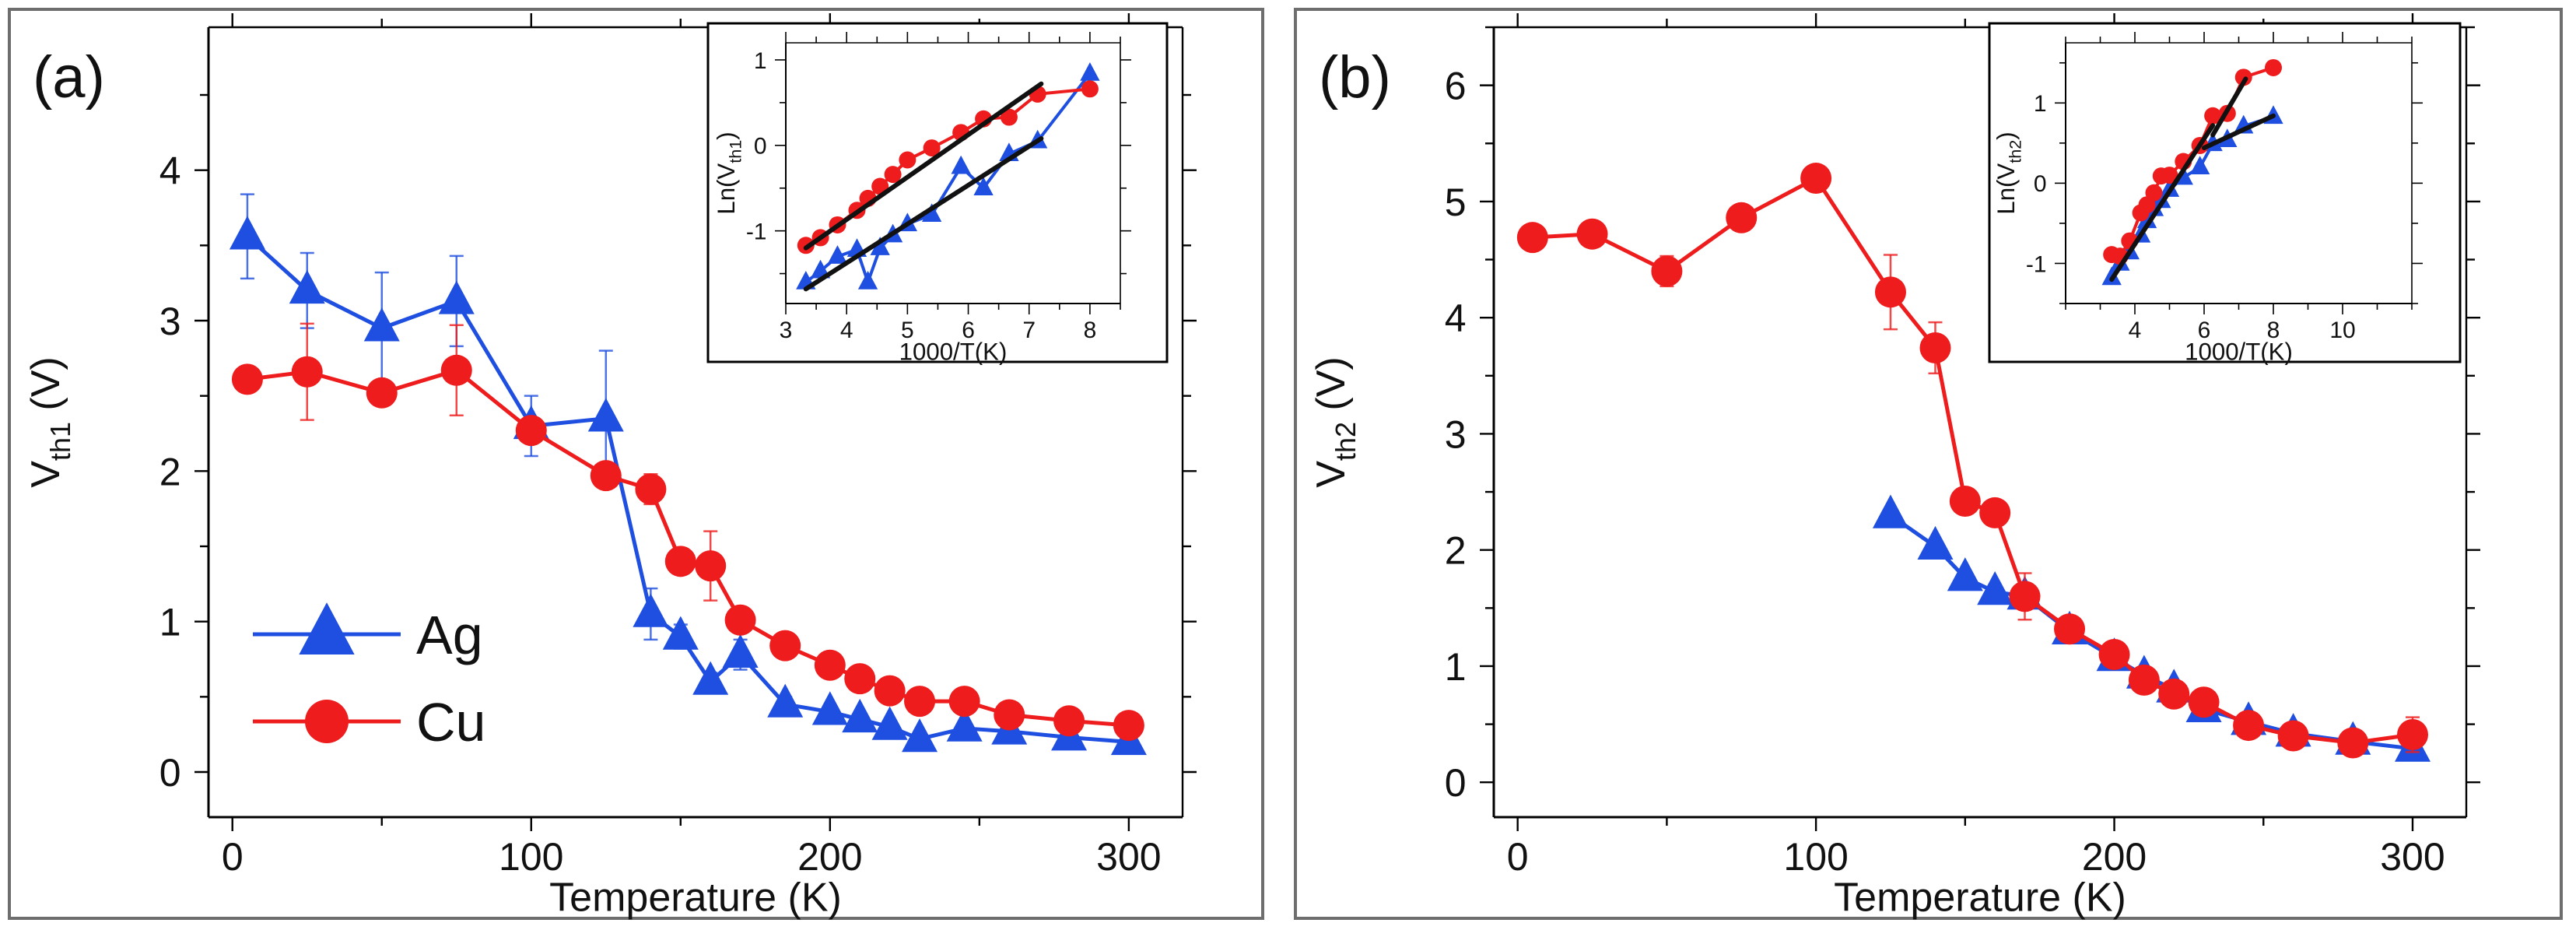  I want to click on inset-frame, so click(937, 192).